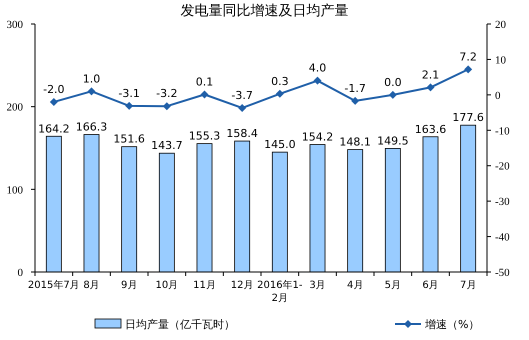  What do you see at coordinates (91, 79) in the screenshot?
I see `data-label: 1.0` at bounding box center [91, 79].